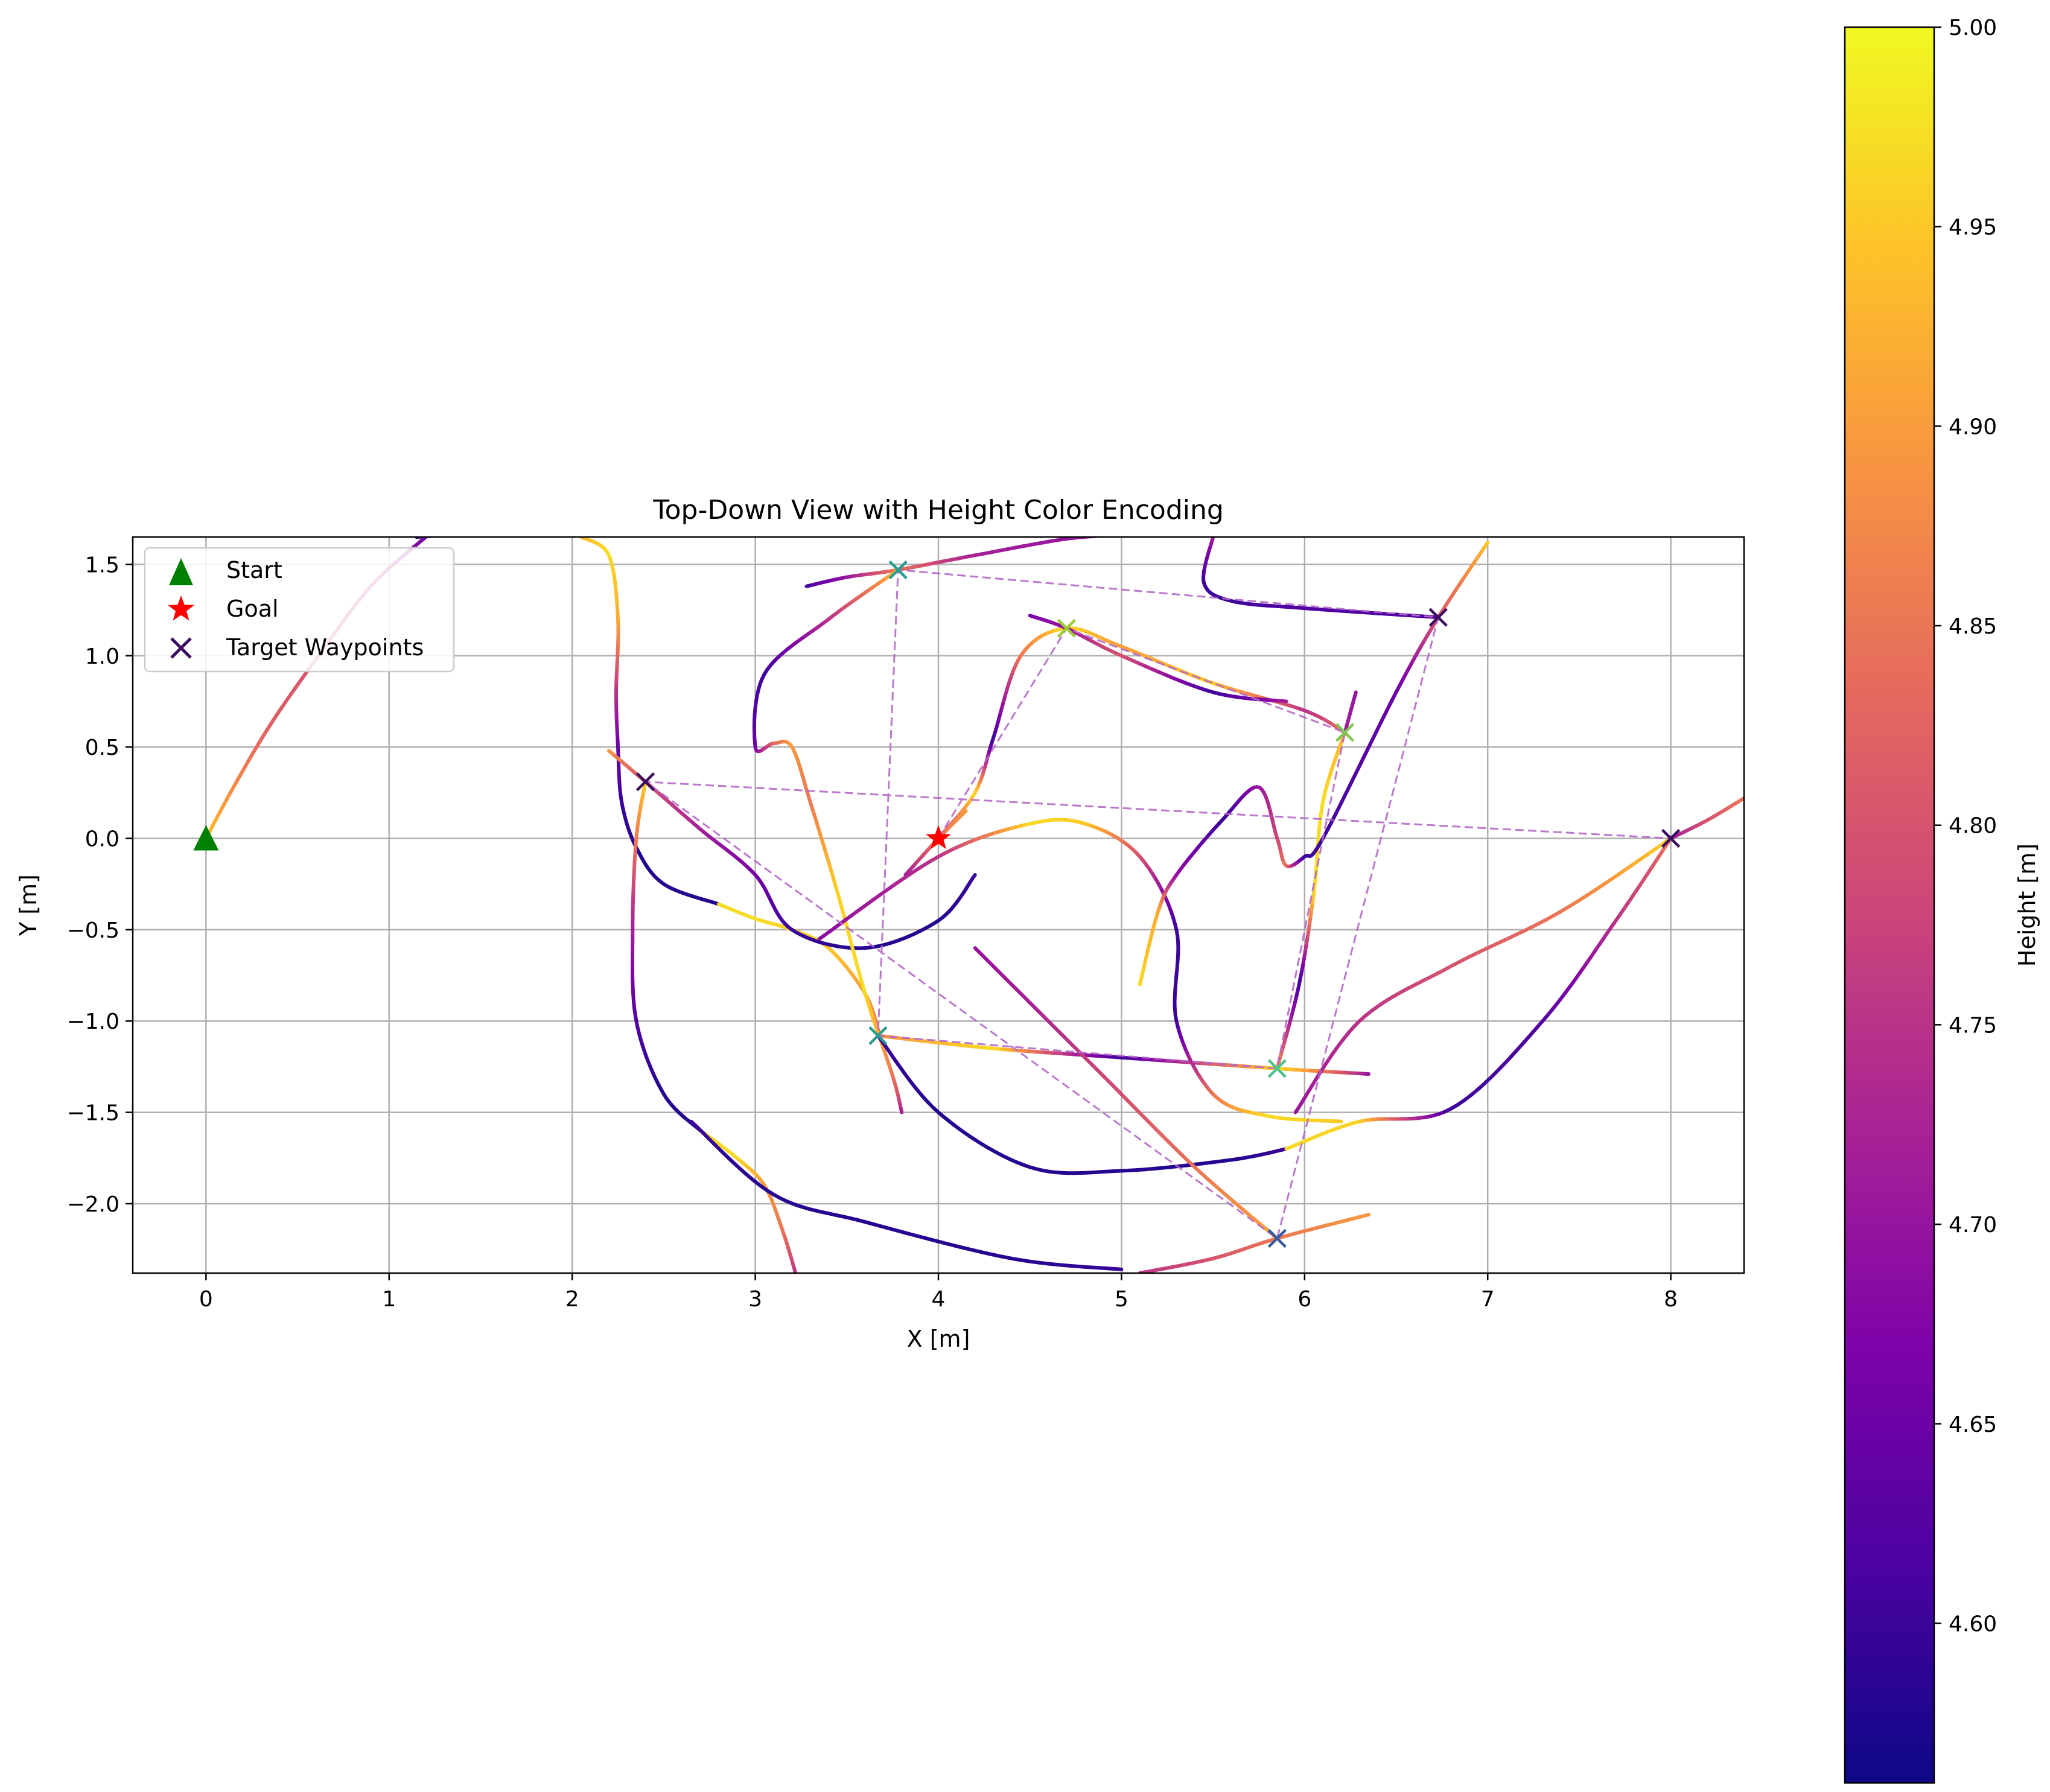 This screenshot has height=1792, width=2050. What do you see at coordinates (29, 905) in the screenshot?
I see `y-axis-label: Y [m]` at bounding box center [29, 905].